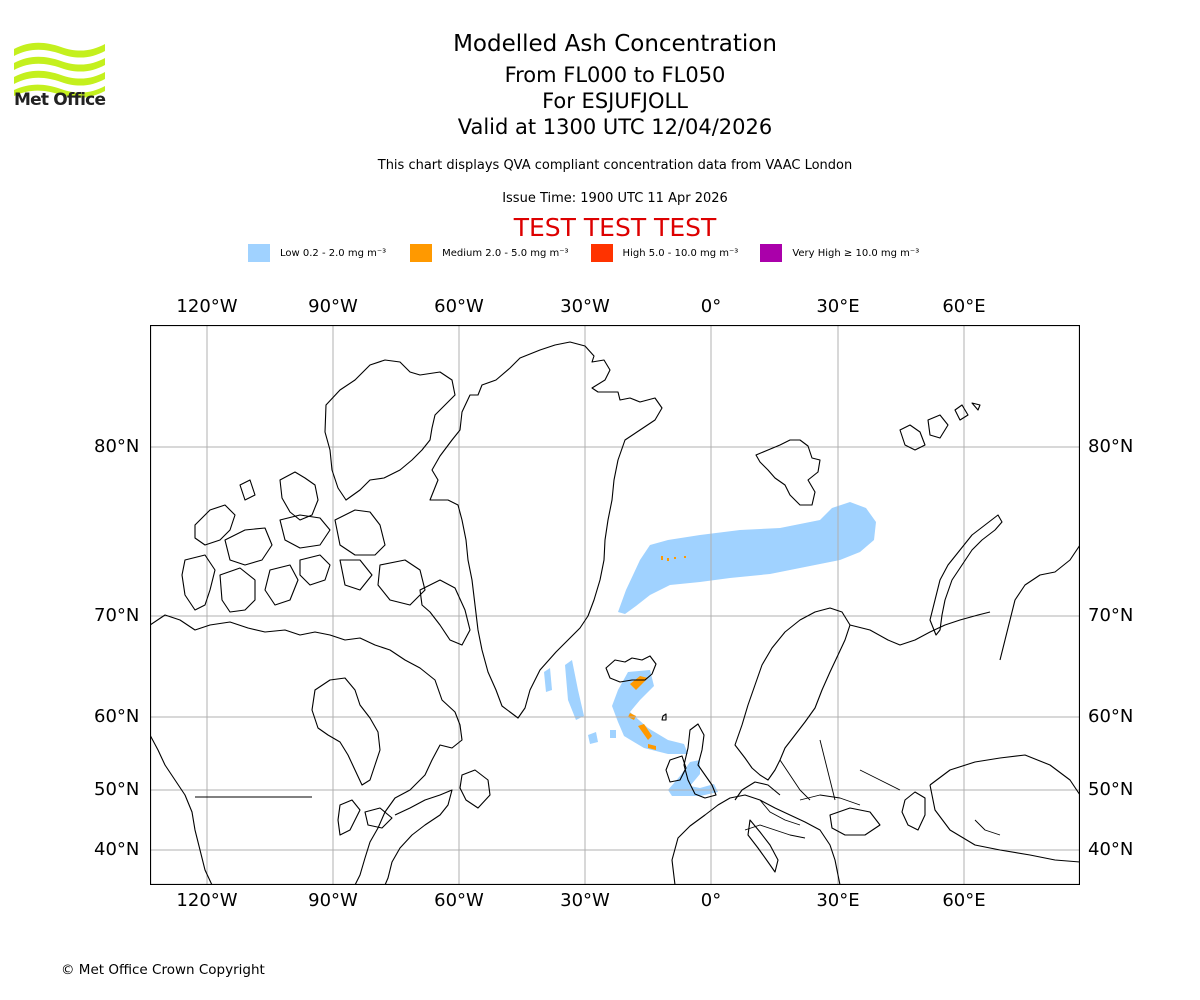 This screenshot has width=1200, height=1000. Describe the element at coordinates (1111, 716) in the screenshot. I see `lat-label-right-60n: 60°N` at that location.